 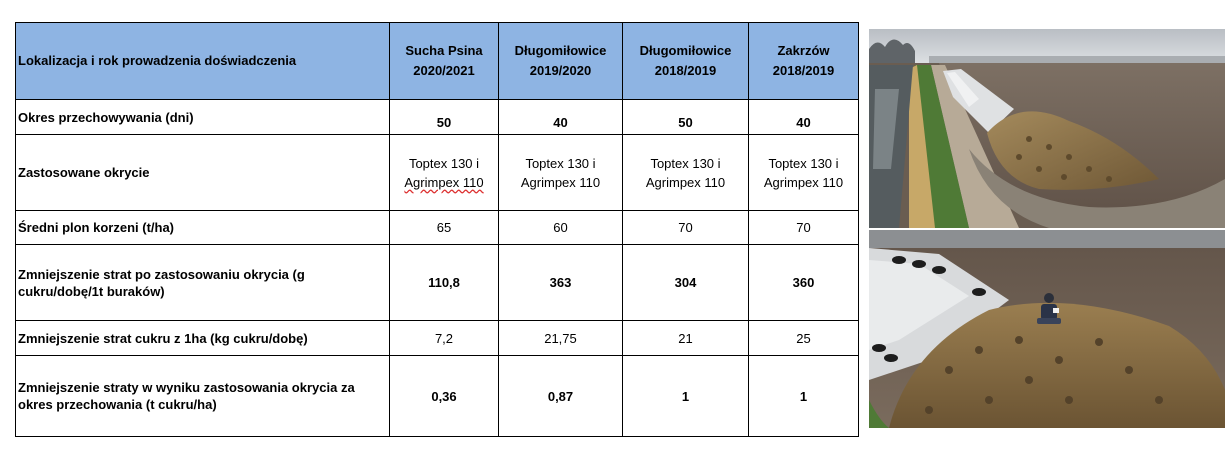 I want to click on table-row: Średni plon korzeni (t/ha) 65 60 70 70, so click(x=437, y=227).